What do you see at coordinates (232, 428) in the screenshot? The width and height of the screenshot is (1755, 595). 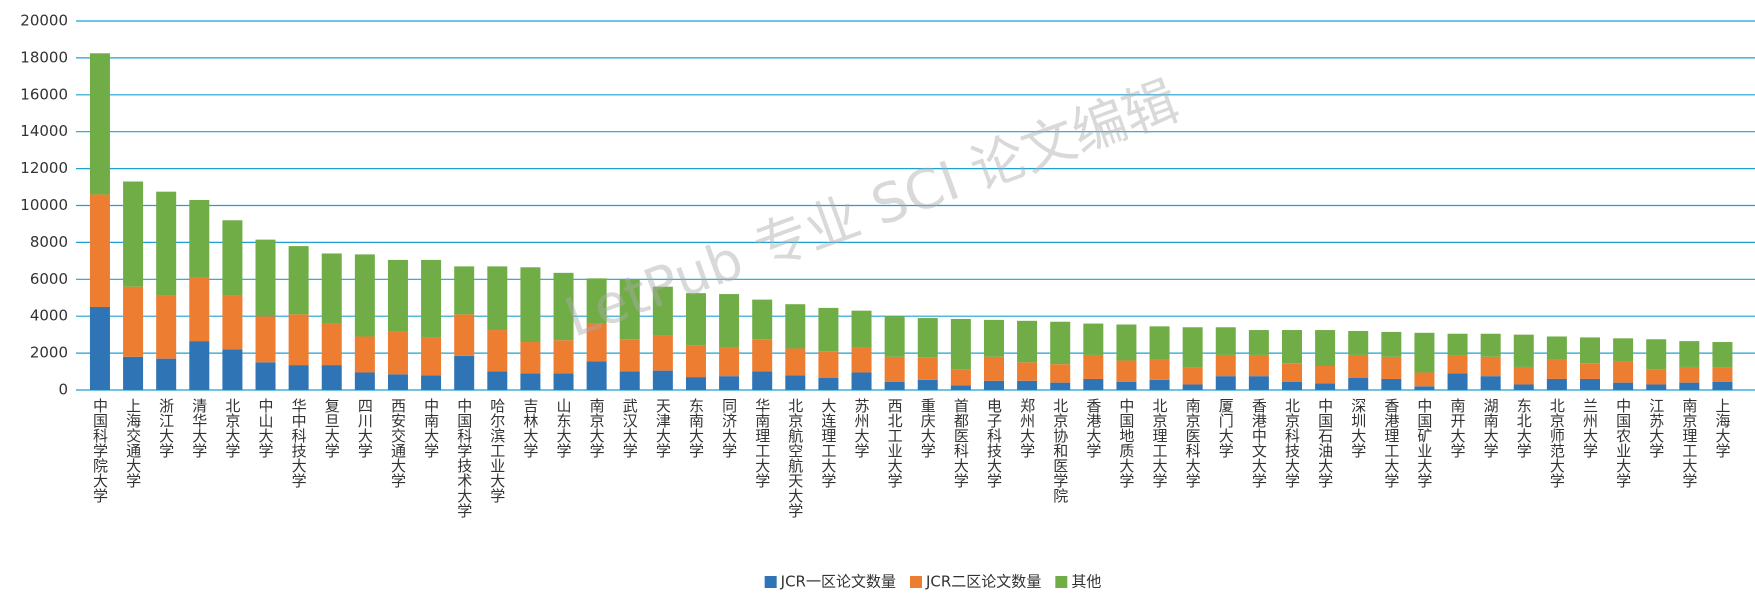 I see `x-tick-label: 北京大学` at bounding box center [232, 428].